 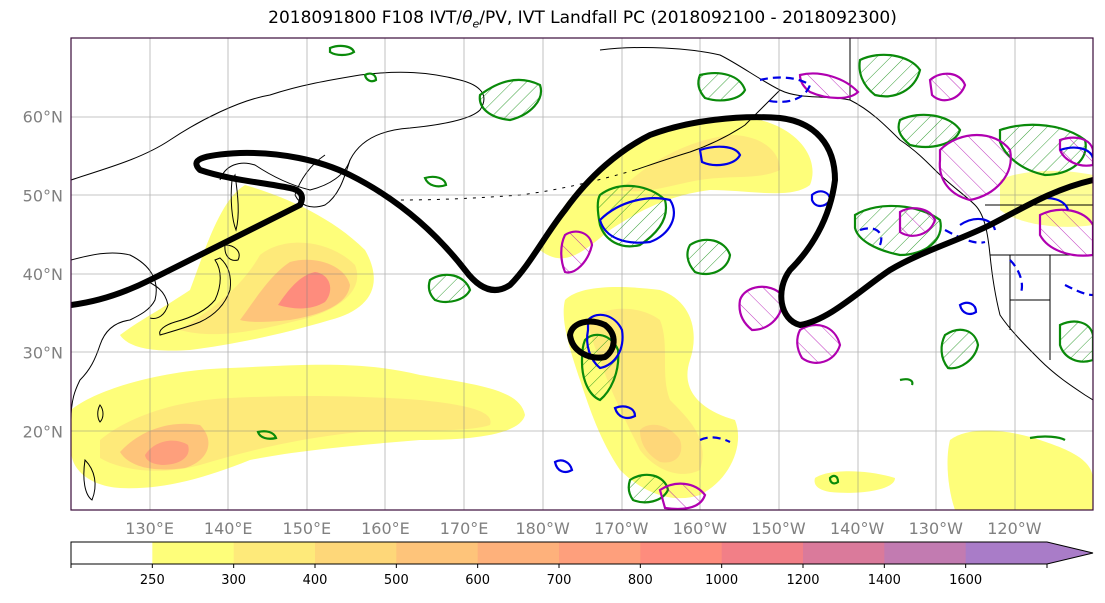 I want to click on coastline-hokkaido, so click(x=232, y=252).